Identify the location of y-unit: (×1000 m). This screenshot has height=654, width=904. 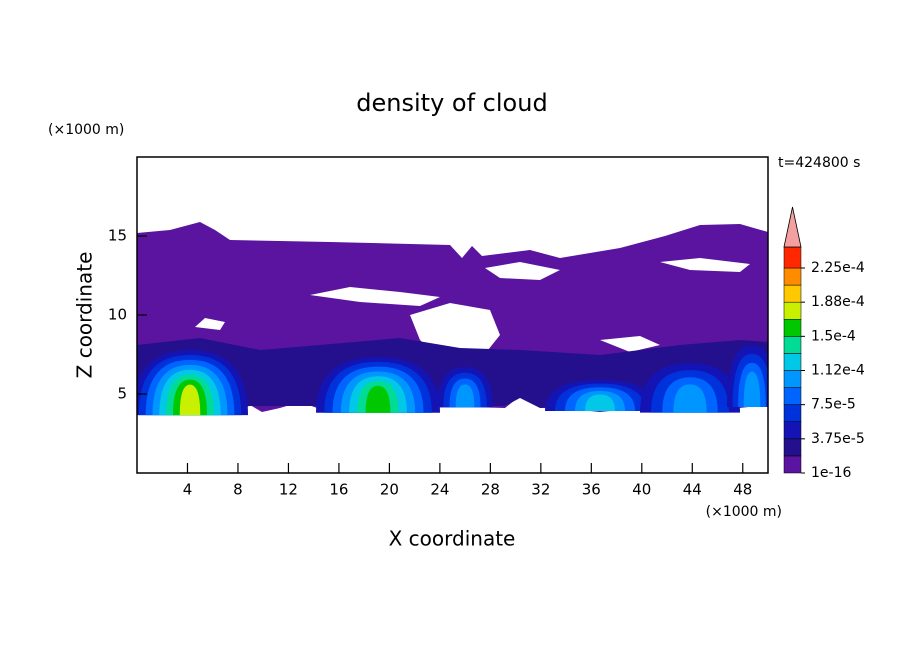
(86, 130).